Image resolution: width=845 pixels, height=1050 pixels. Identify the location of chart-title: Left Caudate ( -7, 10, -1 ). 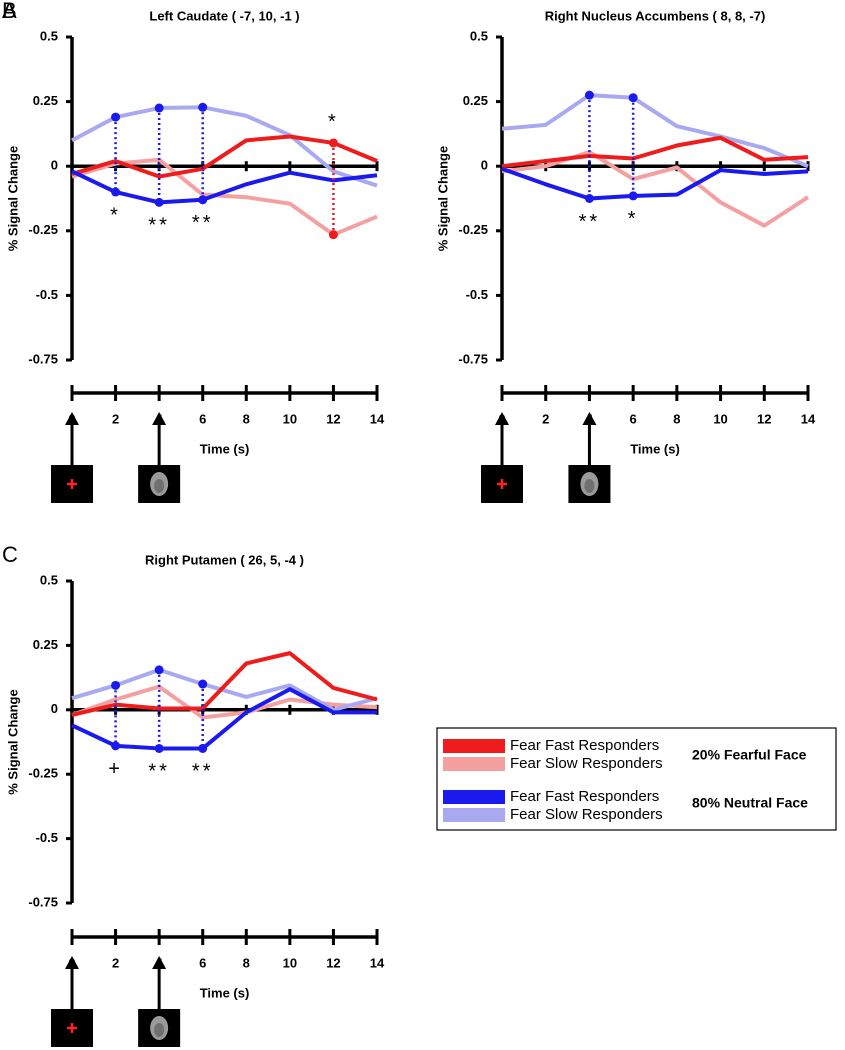
(224, 15).